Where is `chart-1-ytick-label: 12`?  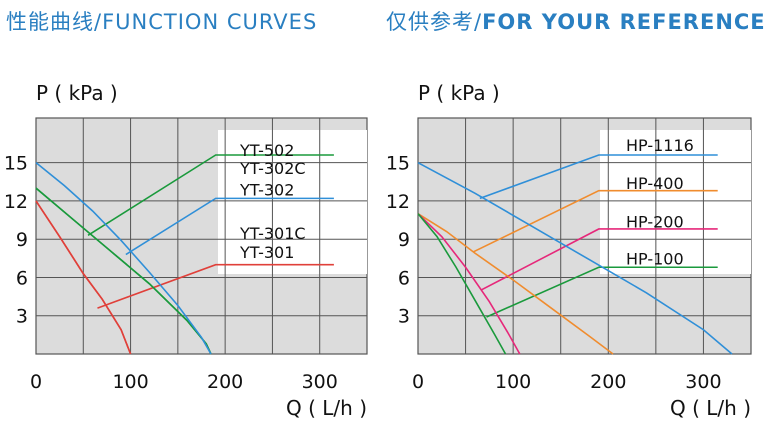
chart-1-ytick-label: 12 is located at coordinates (16, 202).